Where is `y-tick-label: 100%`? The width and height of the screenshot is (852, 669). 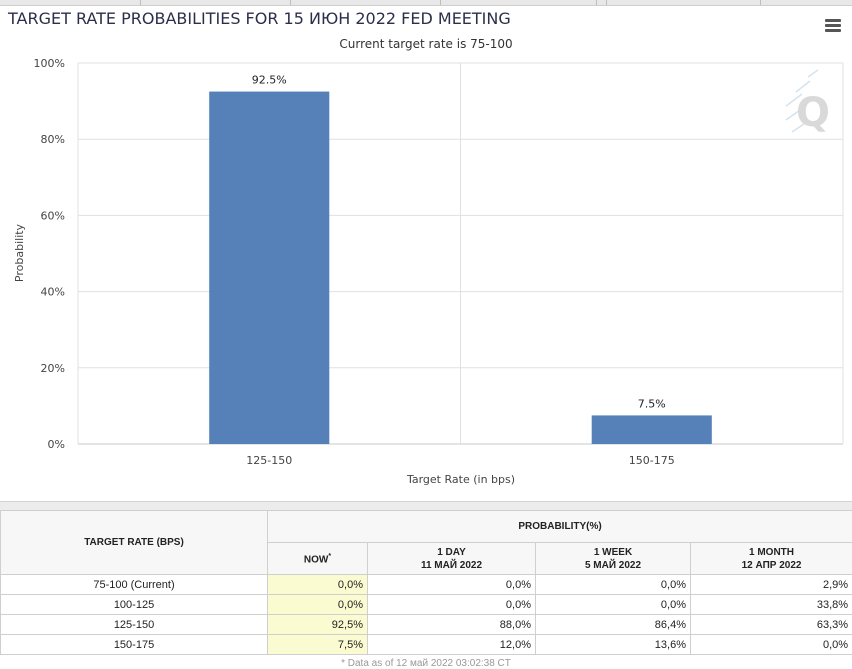 y-tick-label: 100% is located at coordinates (49, 63).